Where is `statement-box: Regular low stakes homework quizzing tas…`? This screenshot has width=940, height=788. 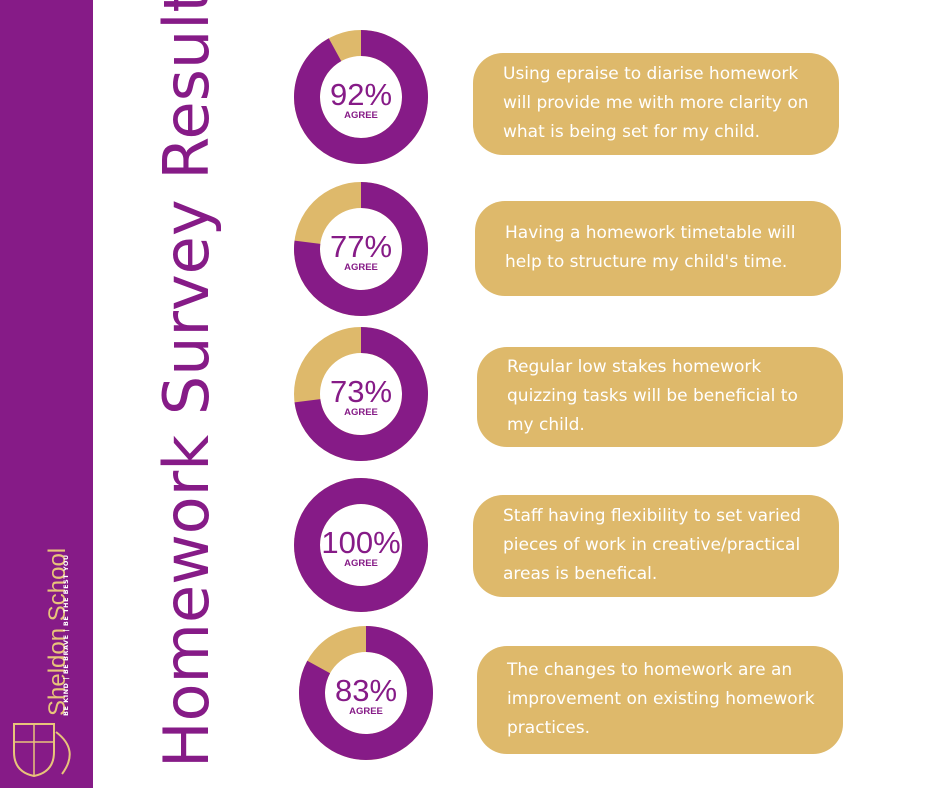
statement-box: Regular low stakes homework quizzing tas… is located at coordinates (660, 397).